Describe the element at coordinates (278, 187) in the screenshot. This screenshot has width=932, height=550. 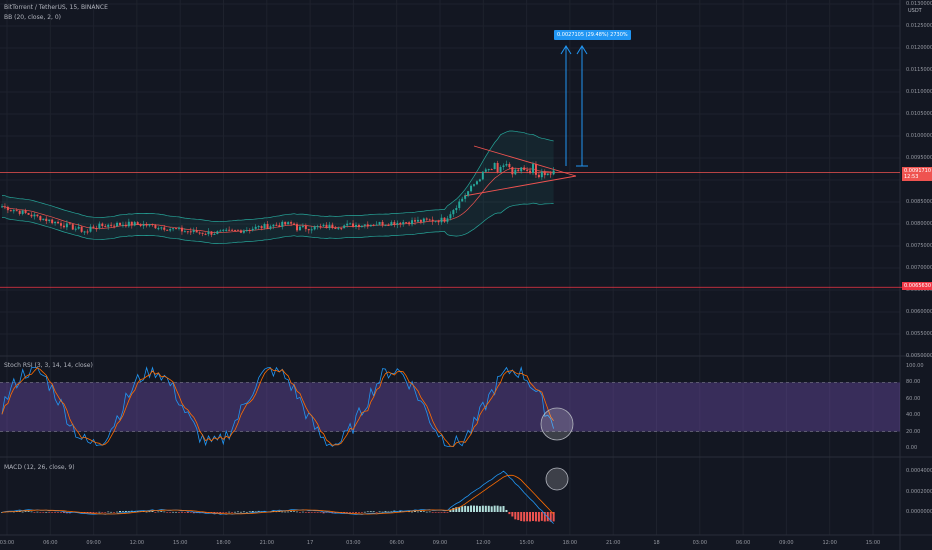
I see `bollinger-fill` at that location.